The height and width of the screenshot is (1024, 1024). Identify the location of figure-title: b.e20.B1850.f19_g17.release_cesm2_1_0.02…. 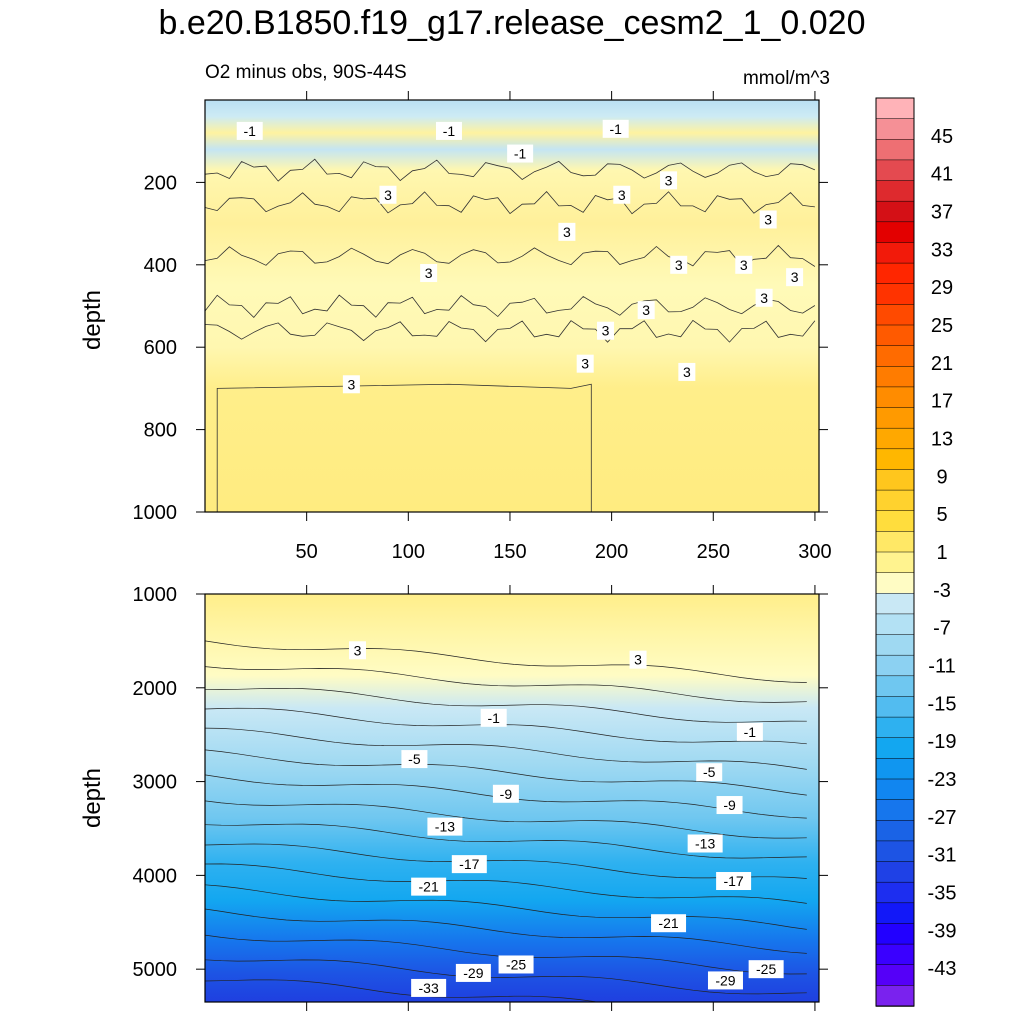
(512, 23).